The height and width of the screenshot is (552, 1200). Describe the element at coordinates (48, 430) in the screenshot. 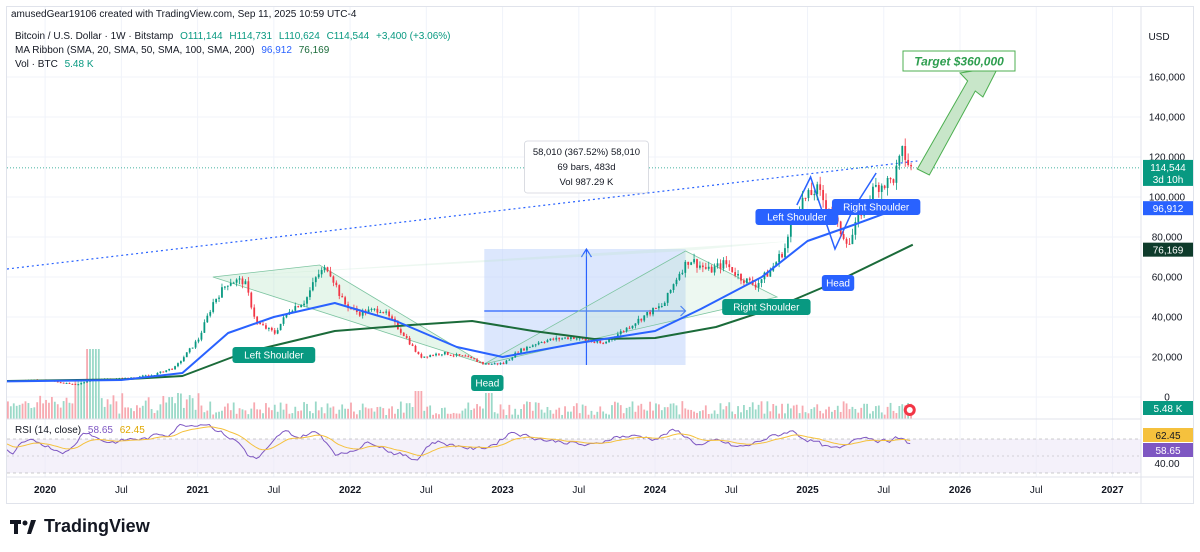

I see `rsi-label: RSI (14, close)` at that location.